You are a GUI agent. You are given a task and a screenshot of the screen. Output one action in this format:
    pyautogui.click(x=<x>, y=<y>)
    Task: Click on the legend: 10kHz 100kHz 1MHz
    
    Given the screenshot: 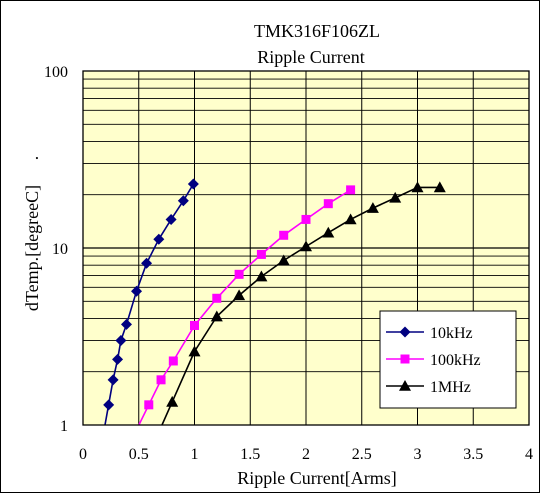 What is the action you would take?
    pyautogui.click(x=448, y=359)
    